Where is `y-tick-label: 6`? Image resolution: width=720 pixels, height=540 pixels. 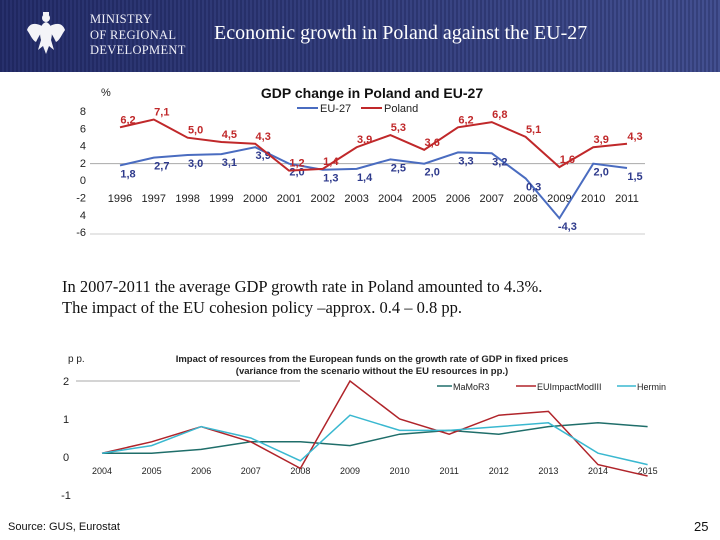 y-tick-label: 6 is located at coordinates (83, 129).